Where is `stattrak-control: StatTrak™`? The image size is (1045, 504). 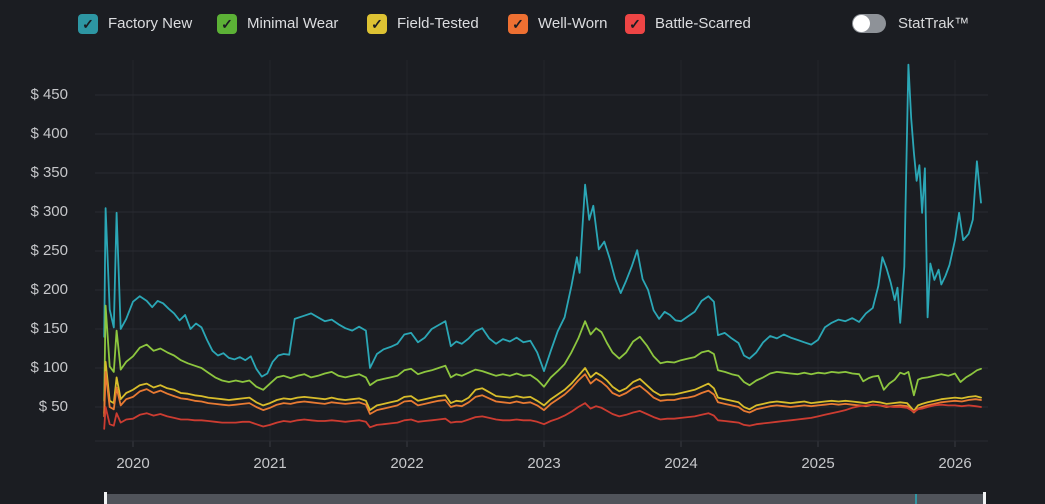 stattrak-control: StatTrak™ is located at coordinates (910, 23).